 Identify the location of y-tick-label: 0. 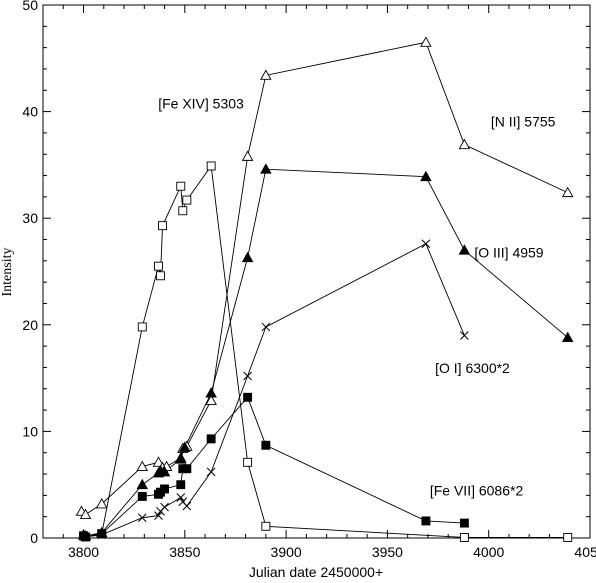
(34, 538).